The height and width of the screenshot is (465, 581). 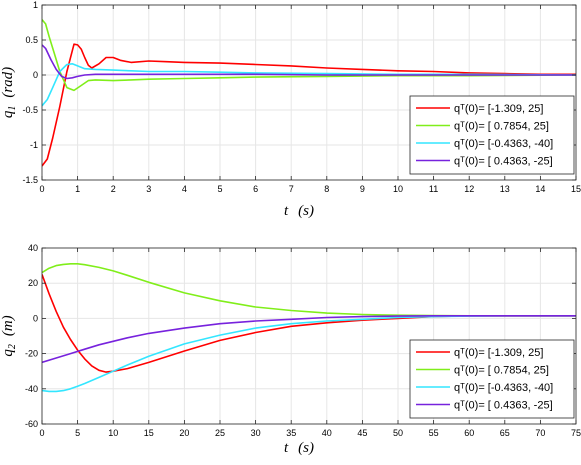 What do you see at coordinates (540, 433) in the screenshot?
I see `x-tick-label: 70` at bounding box center [540, 433].